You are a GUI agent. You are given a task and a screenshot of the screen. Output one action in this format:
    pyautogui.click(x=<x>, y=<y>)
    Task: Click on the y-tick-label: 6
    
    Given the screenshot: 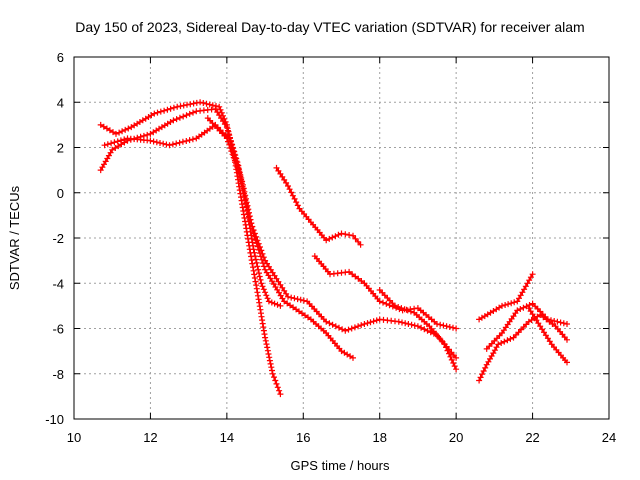 What is the action you would take?
    pyautogui.click(x=60, y=57)
    